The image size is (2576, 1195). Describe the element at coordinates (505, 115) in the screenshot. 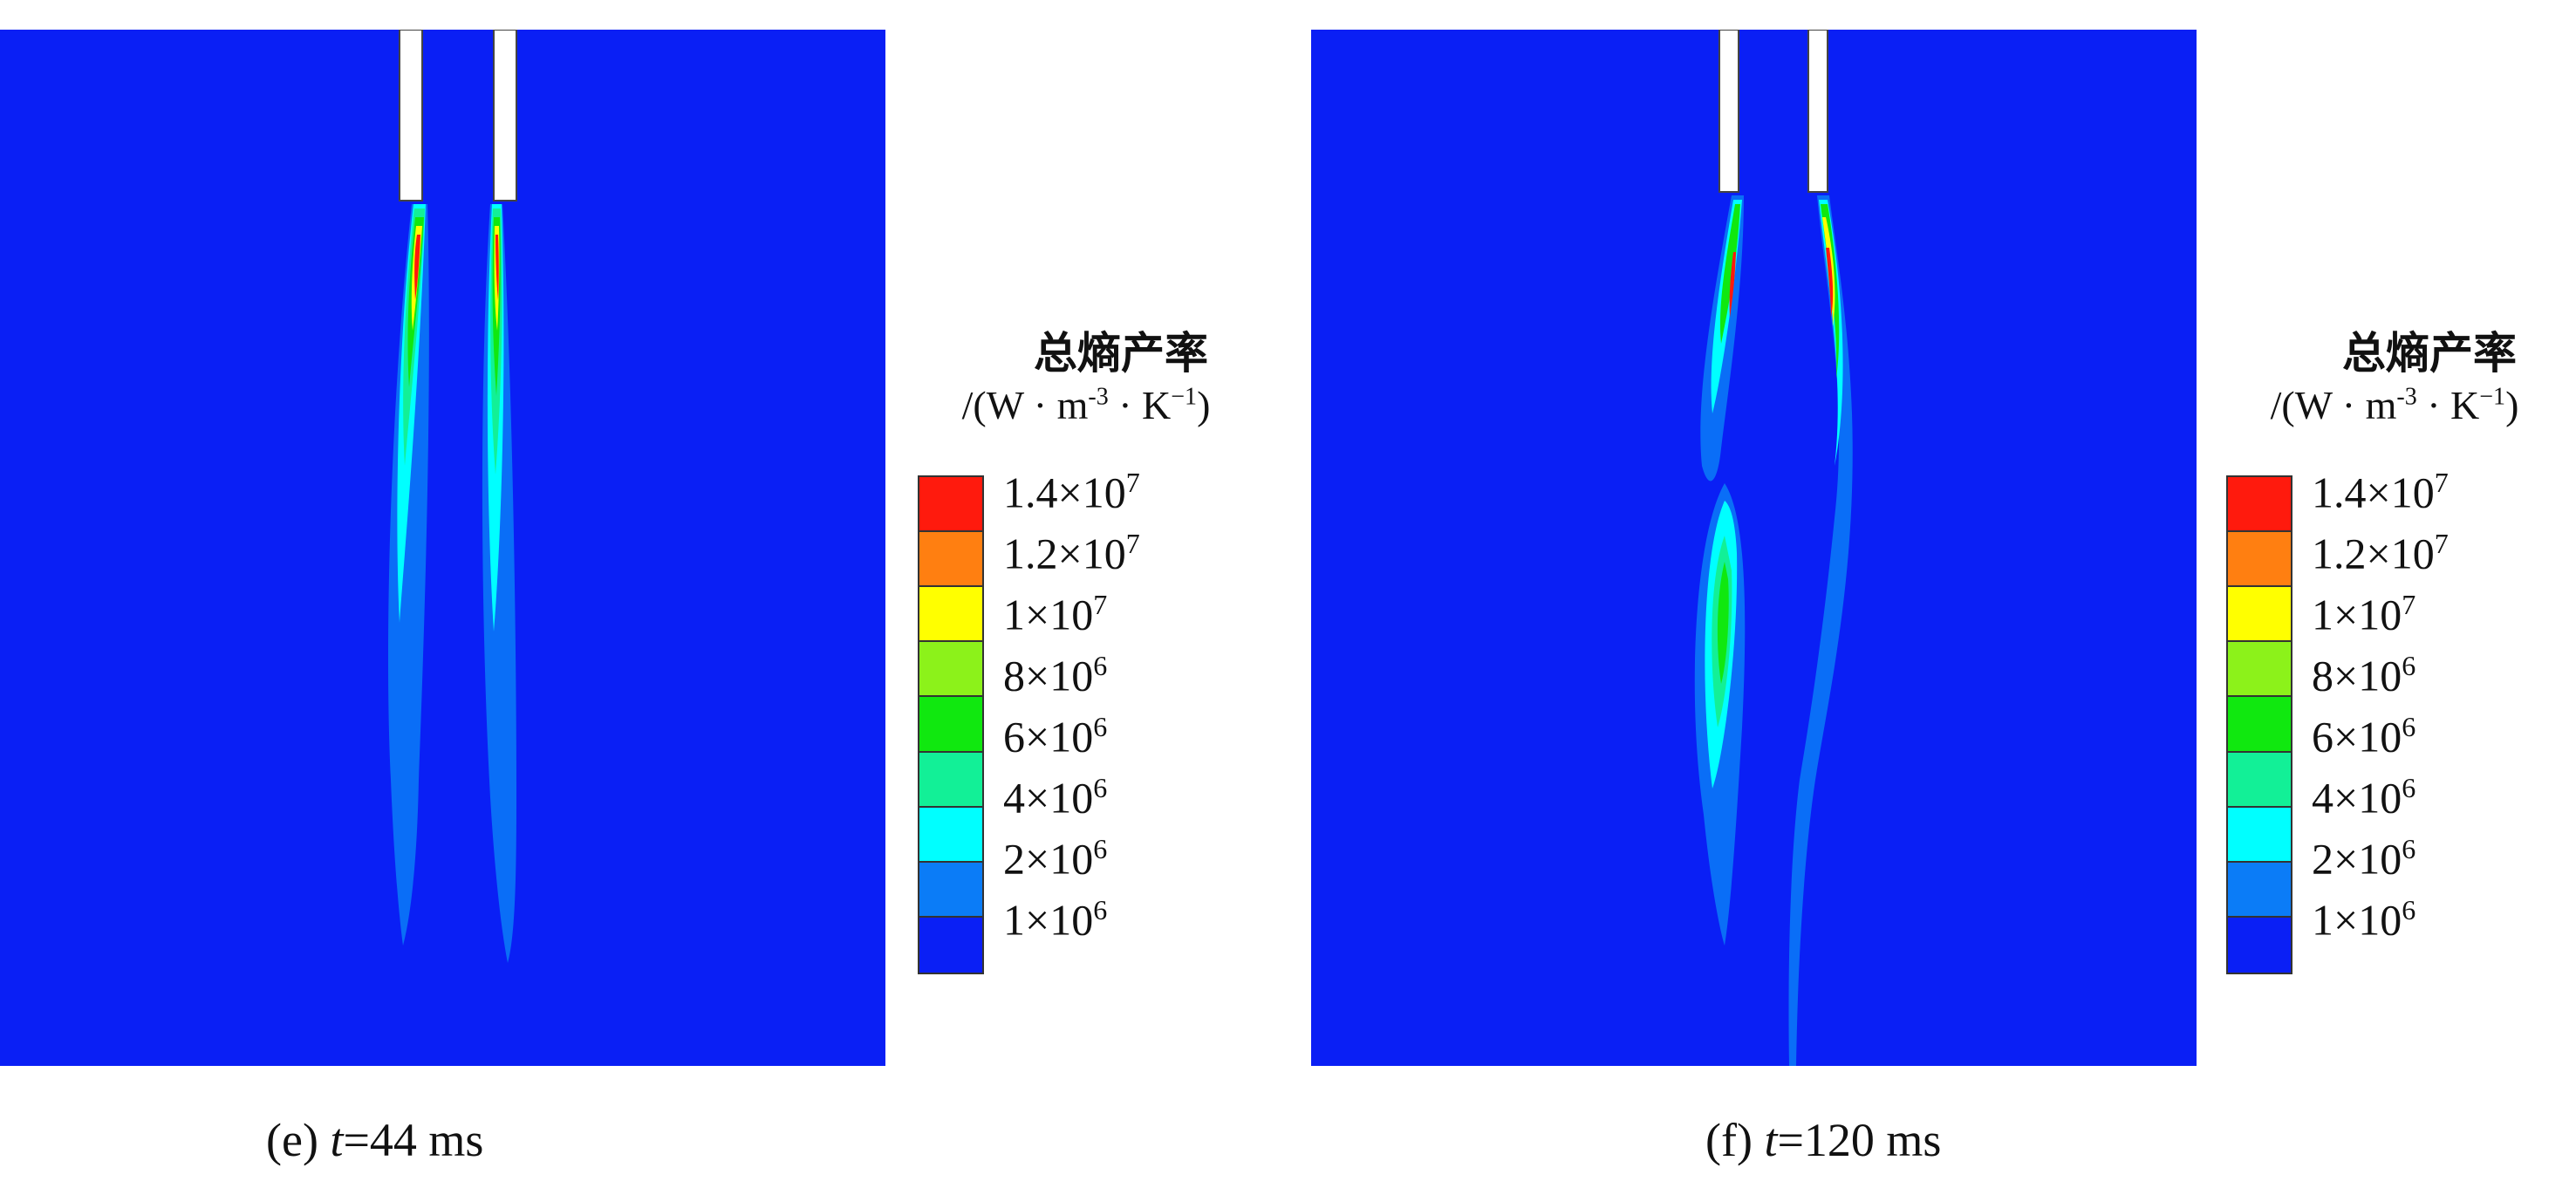

I see `inlet-tube-right-e` at that location.